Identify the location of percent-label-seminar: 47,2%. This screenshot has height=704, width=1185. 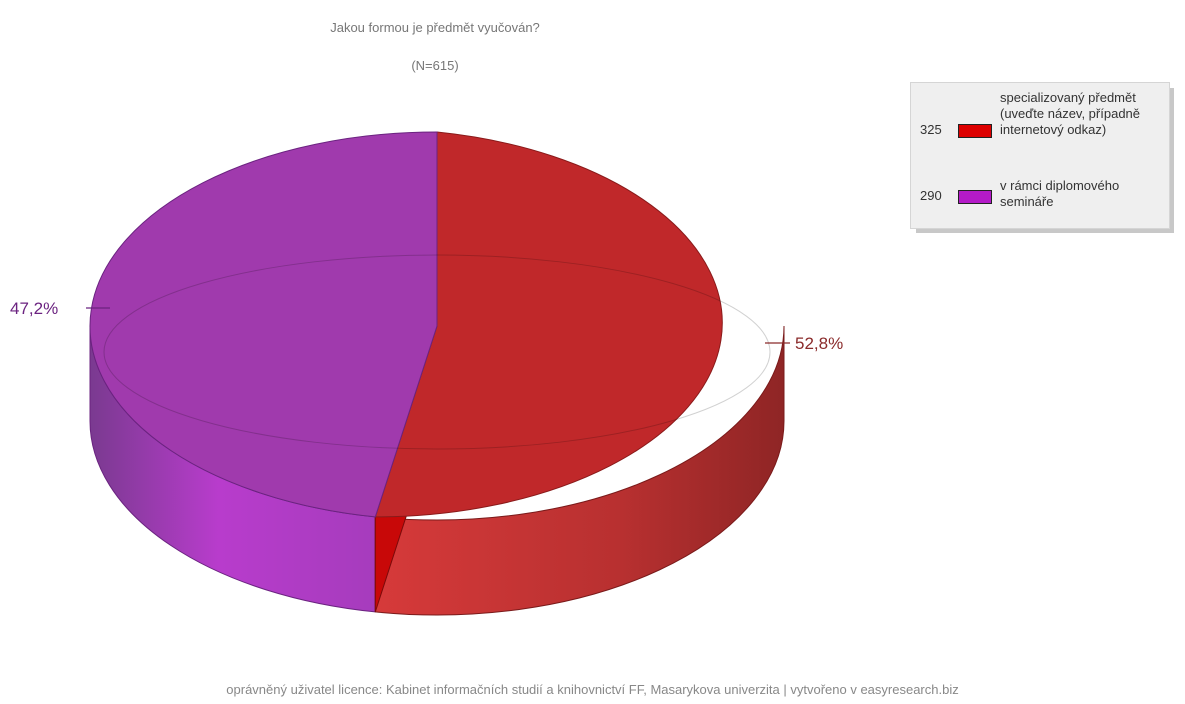
(34, 308).